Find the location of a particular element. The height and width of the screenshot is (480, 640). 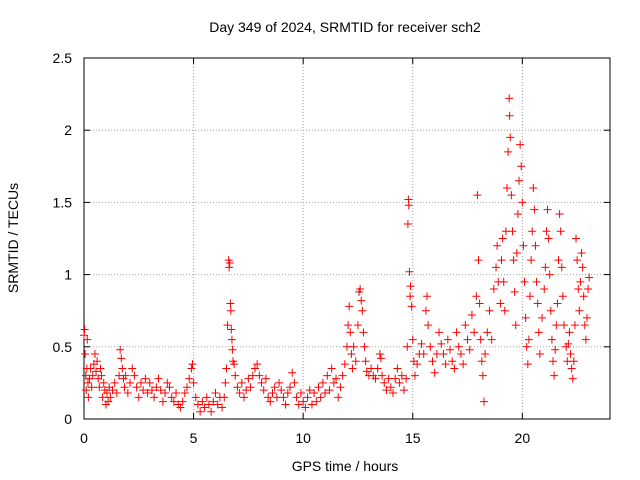

y-tick-labels: 0 0.5 1 1.5 2 2.5 is located at coordinates (63, 238).